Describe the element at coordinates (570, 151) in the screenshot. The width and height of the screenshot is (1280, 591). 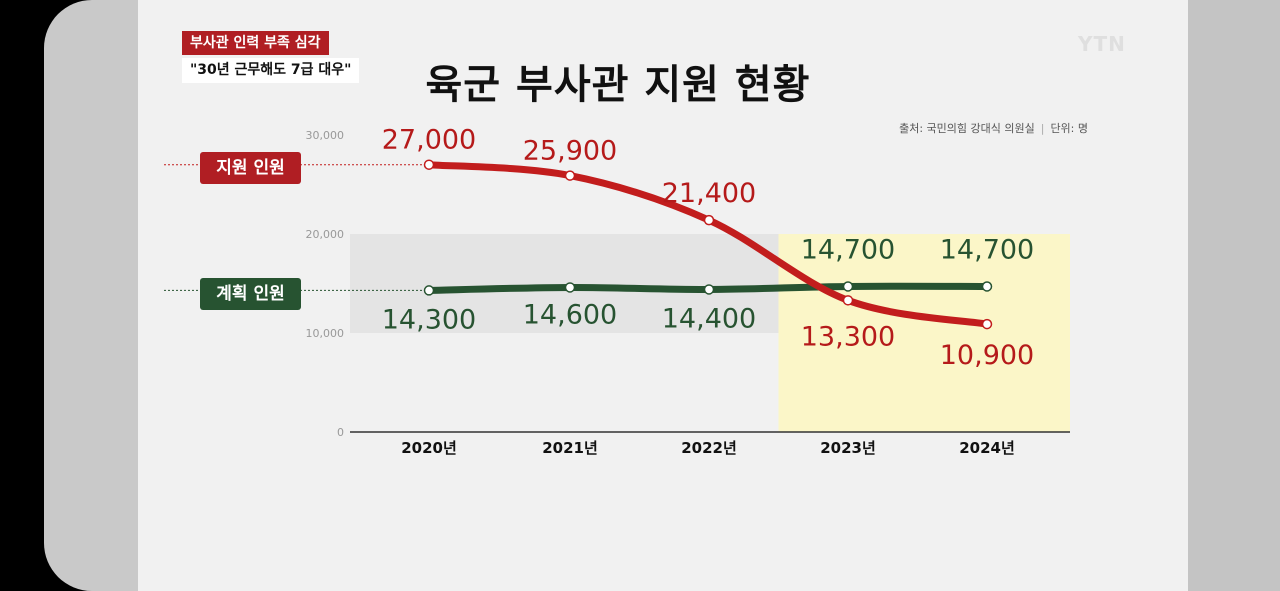
I see `data-label-support: 25,900` at that location.